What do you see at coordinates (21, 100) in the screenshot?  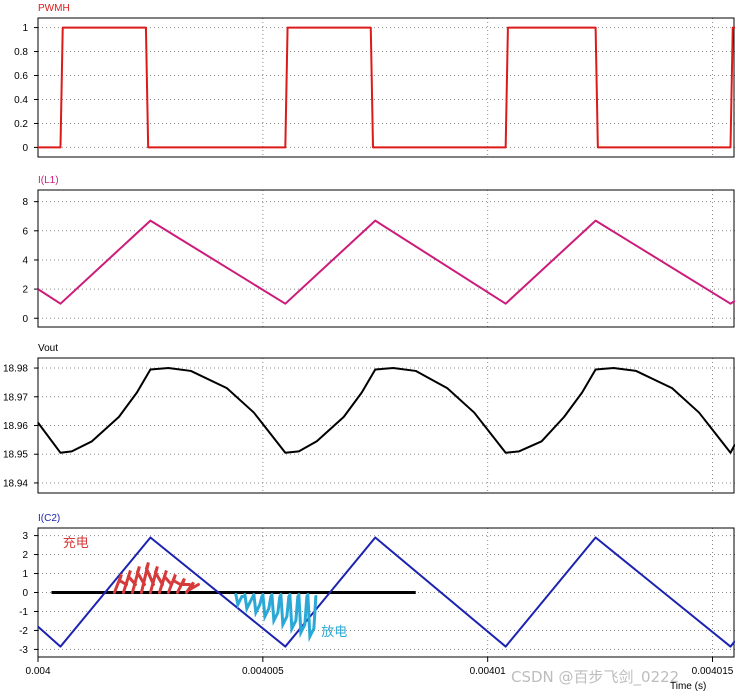 I see `y-tick-label: 0.4` at bounding box center [21, 100].